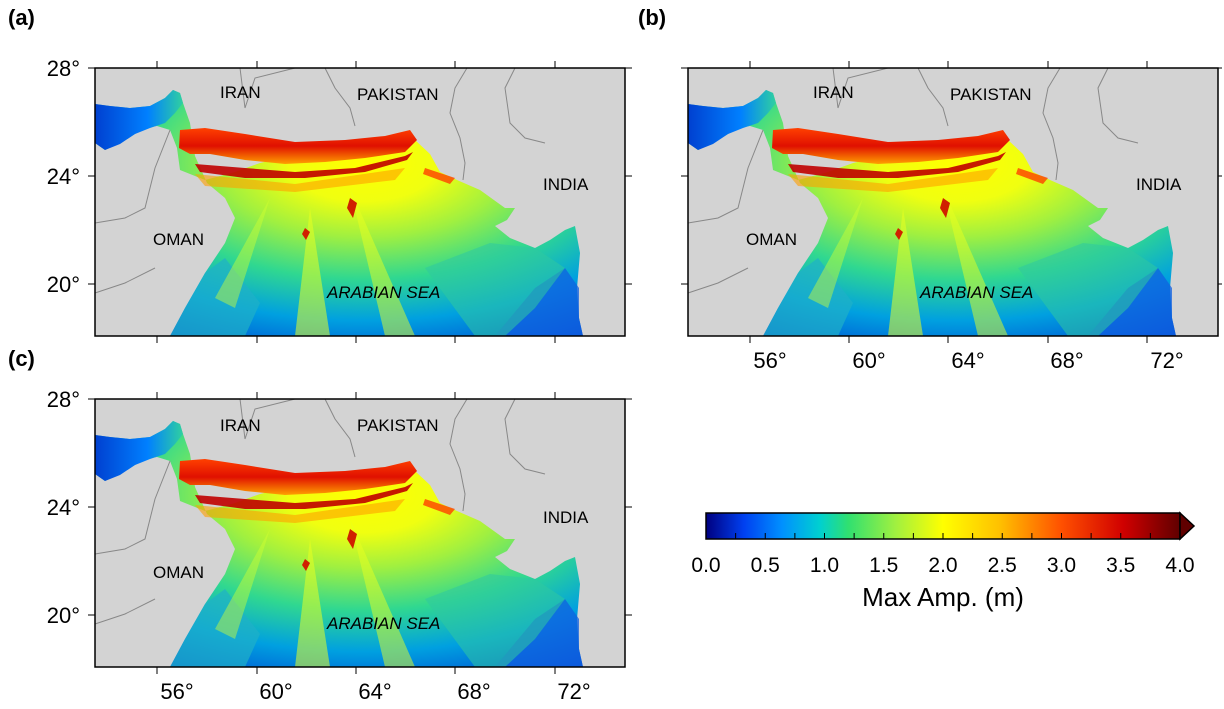 This screenshot has width=1224, height=709. Describe the element at coordinates (240, 92) in the screenshot. I see `panel-a-place-iran: IRAN` at that location.